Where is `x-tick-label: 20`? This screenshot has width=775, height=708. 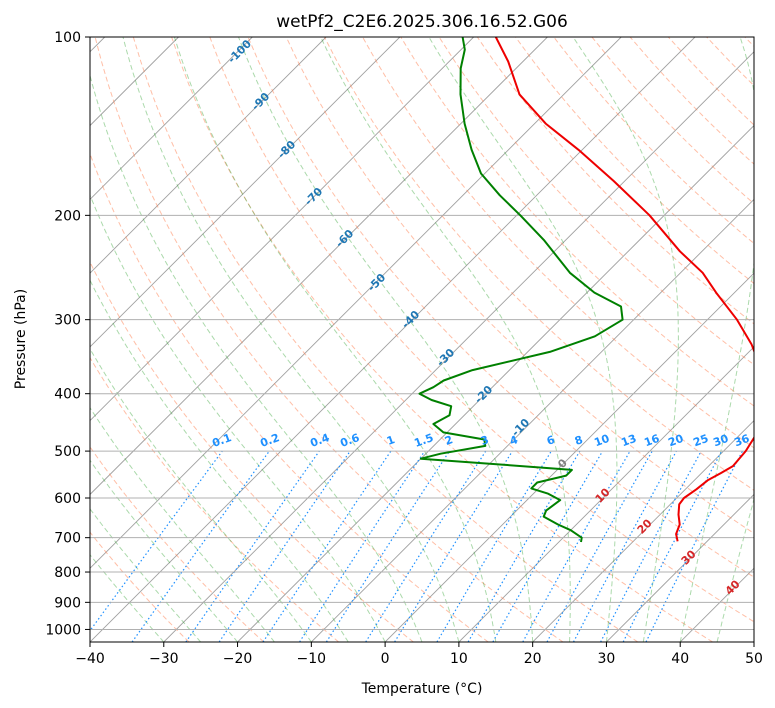
x-tick-label: 20 is located at coordinates (533, 659).